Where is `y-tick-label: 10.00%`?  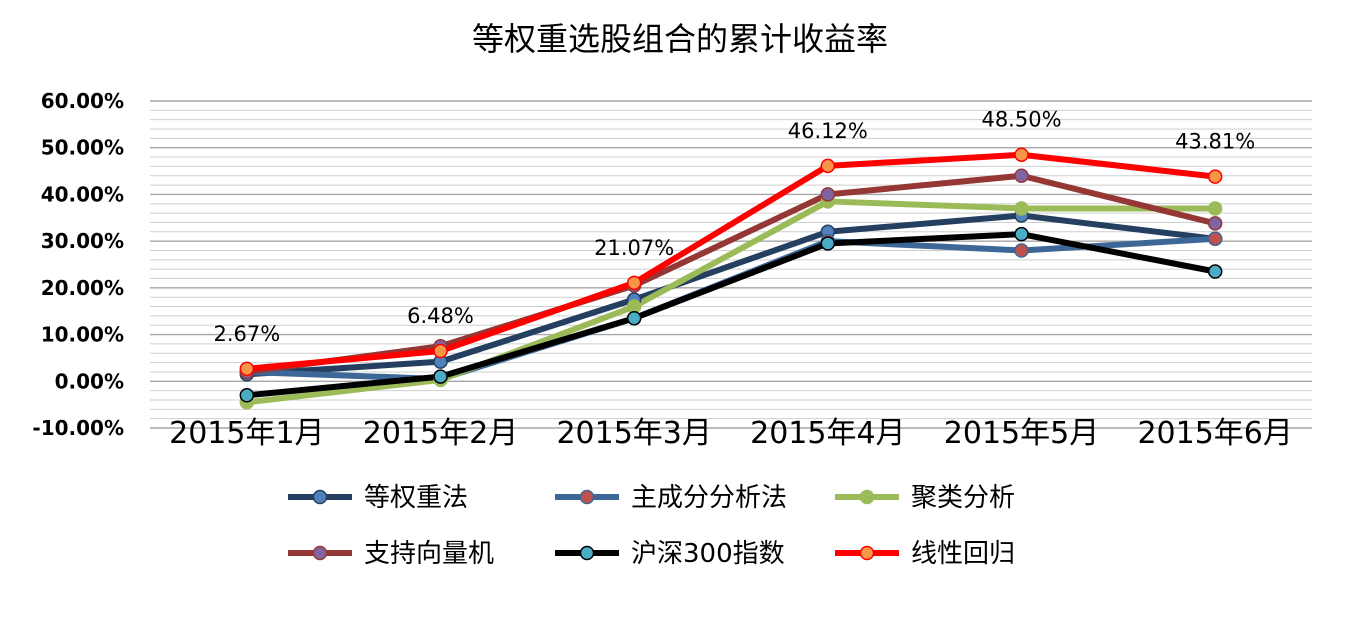 y-tick-label: 10.00% is located at coordinates (82, 335).